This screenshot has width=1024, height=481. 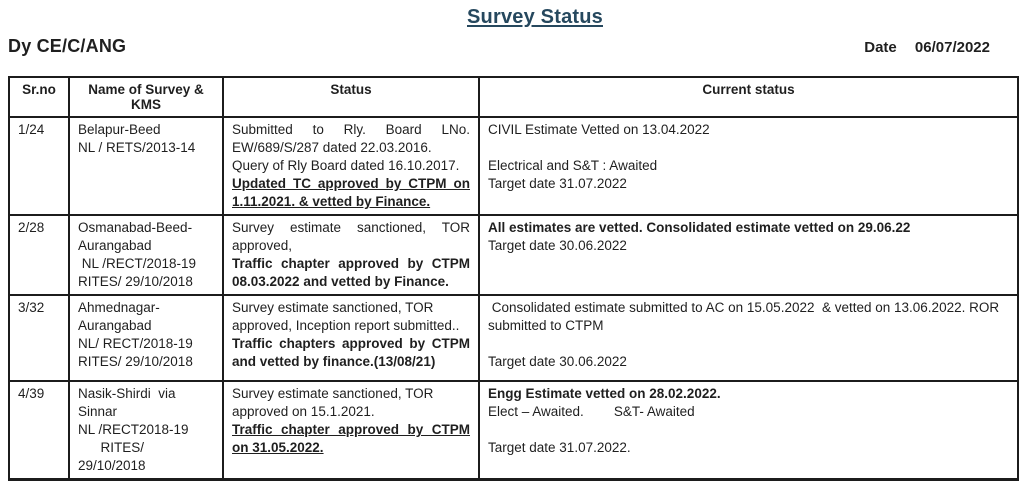 What do you see at coordinates (351, 97) in the screenshot?
I see `column-header-status: Status` at bounding box center [351, 97].